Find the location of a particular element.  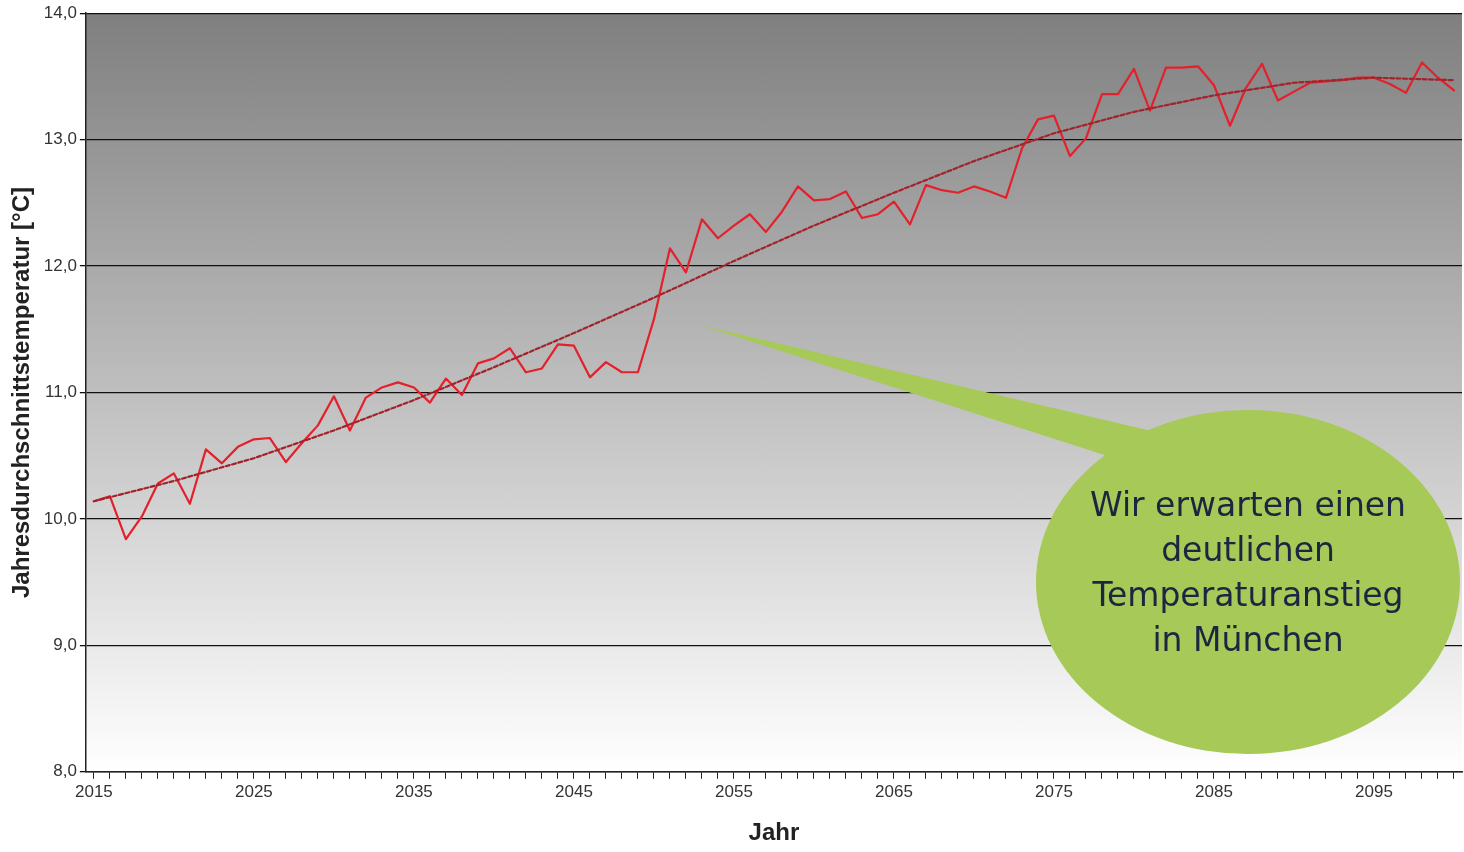

x-tick-label: 2095 is located at coordinates (1374, 791).